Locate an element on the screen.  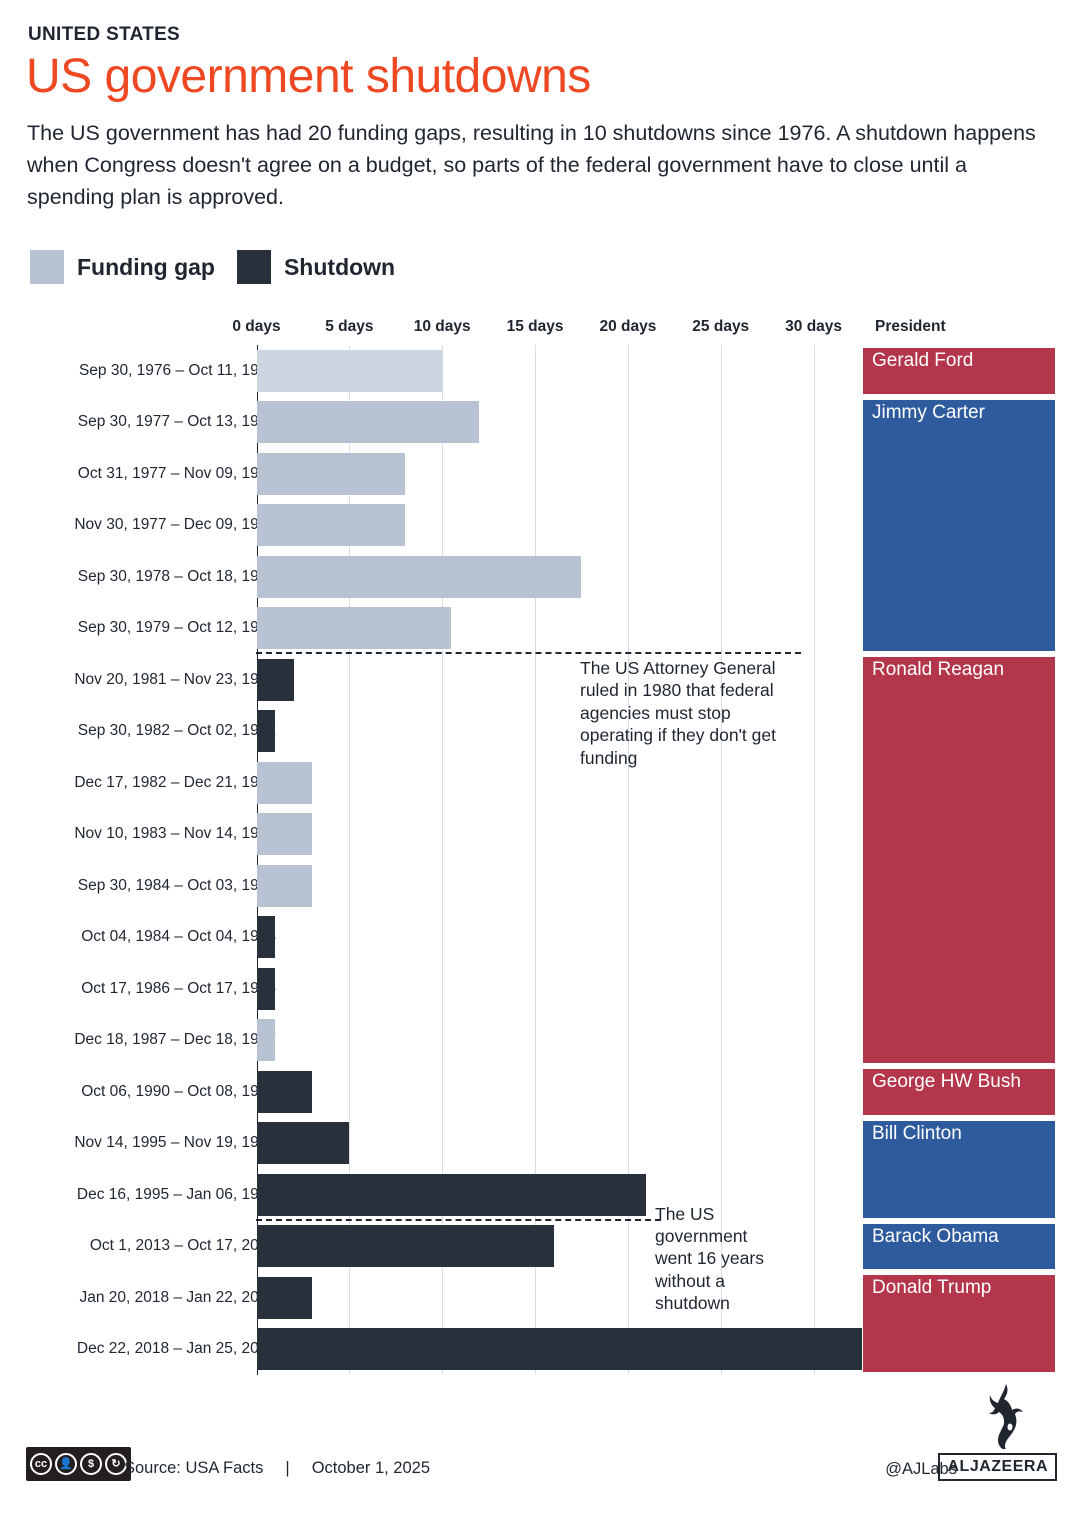
gridline-25-days is located at coordinates (721, 860).